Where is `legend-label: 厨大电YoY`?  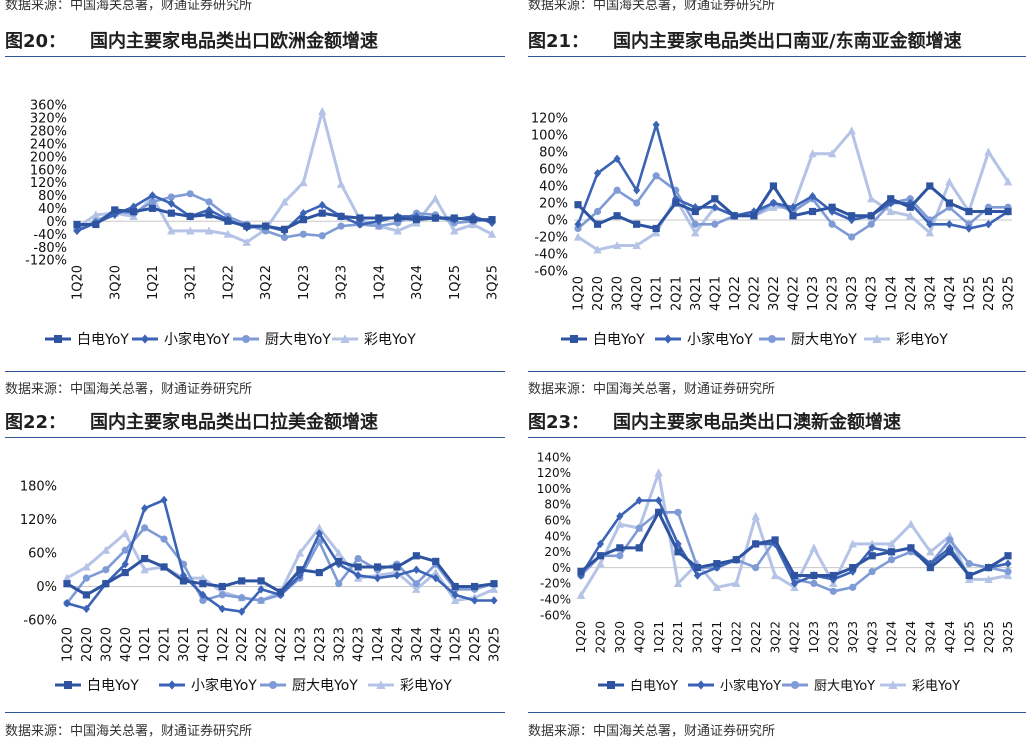
legend-label: 厨大电YoY is located at coordinates (844, 686).